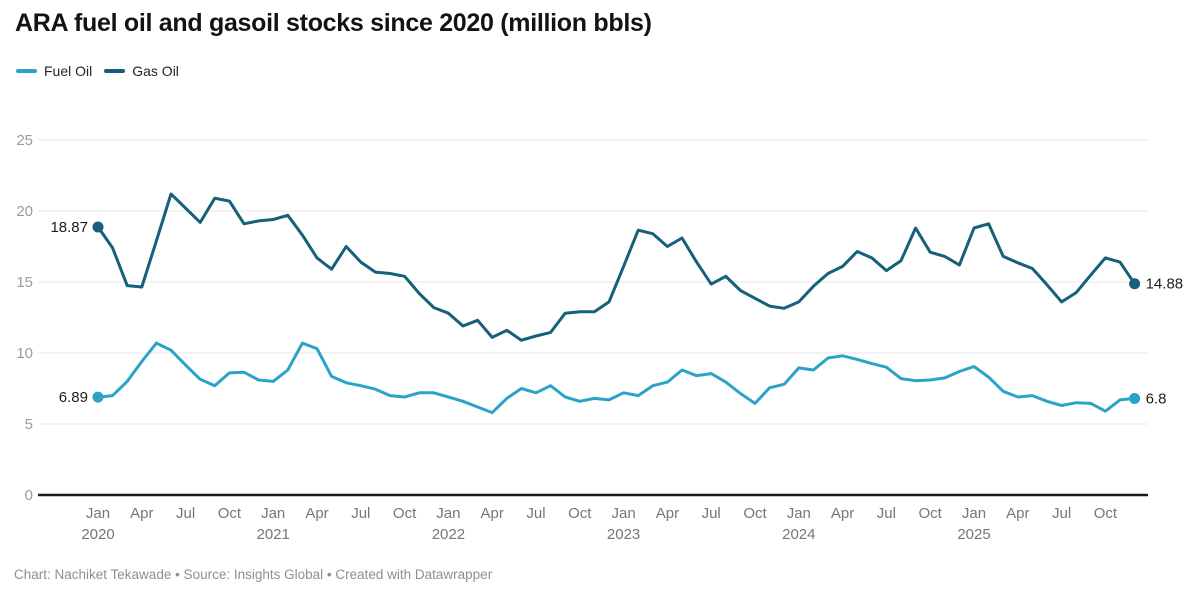  Describe the element at coordinates (1156, 398) in the screenshot. I see `series-end-value-label-fuel-oil: 6.8` at that location.